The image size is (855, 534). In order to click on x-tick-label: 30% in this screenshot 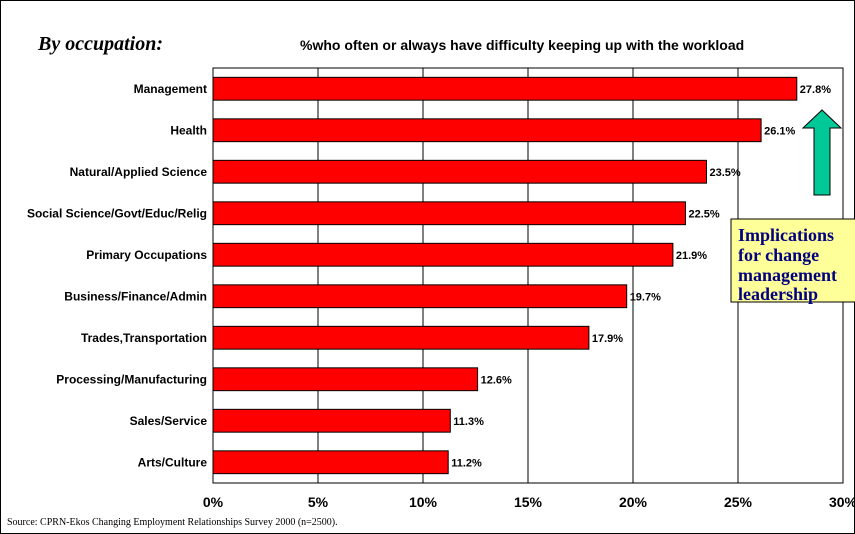, I will do `click(842, 502)`.